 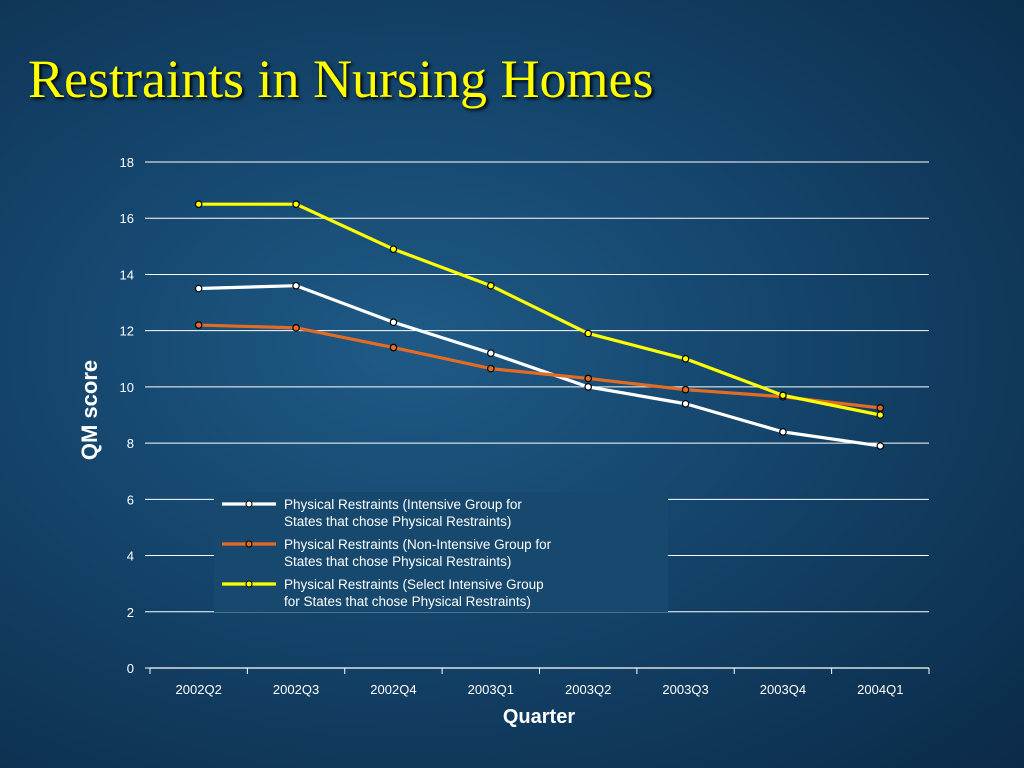 What do you see at coordinates (491, 689) in the screenshot?
I see `x-tick-label: 2003Q1` at bounding box center [491, 689].